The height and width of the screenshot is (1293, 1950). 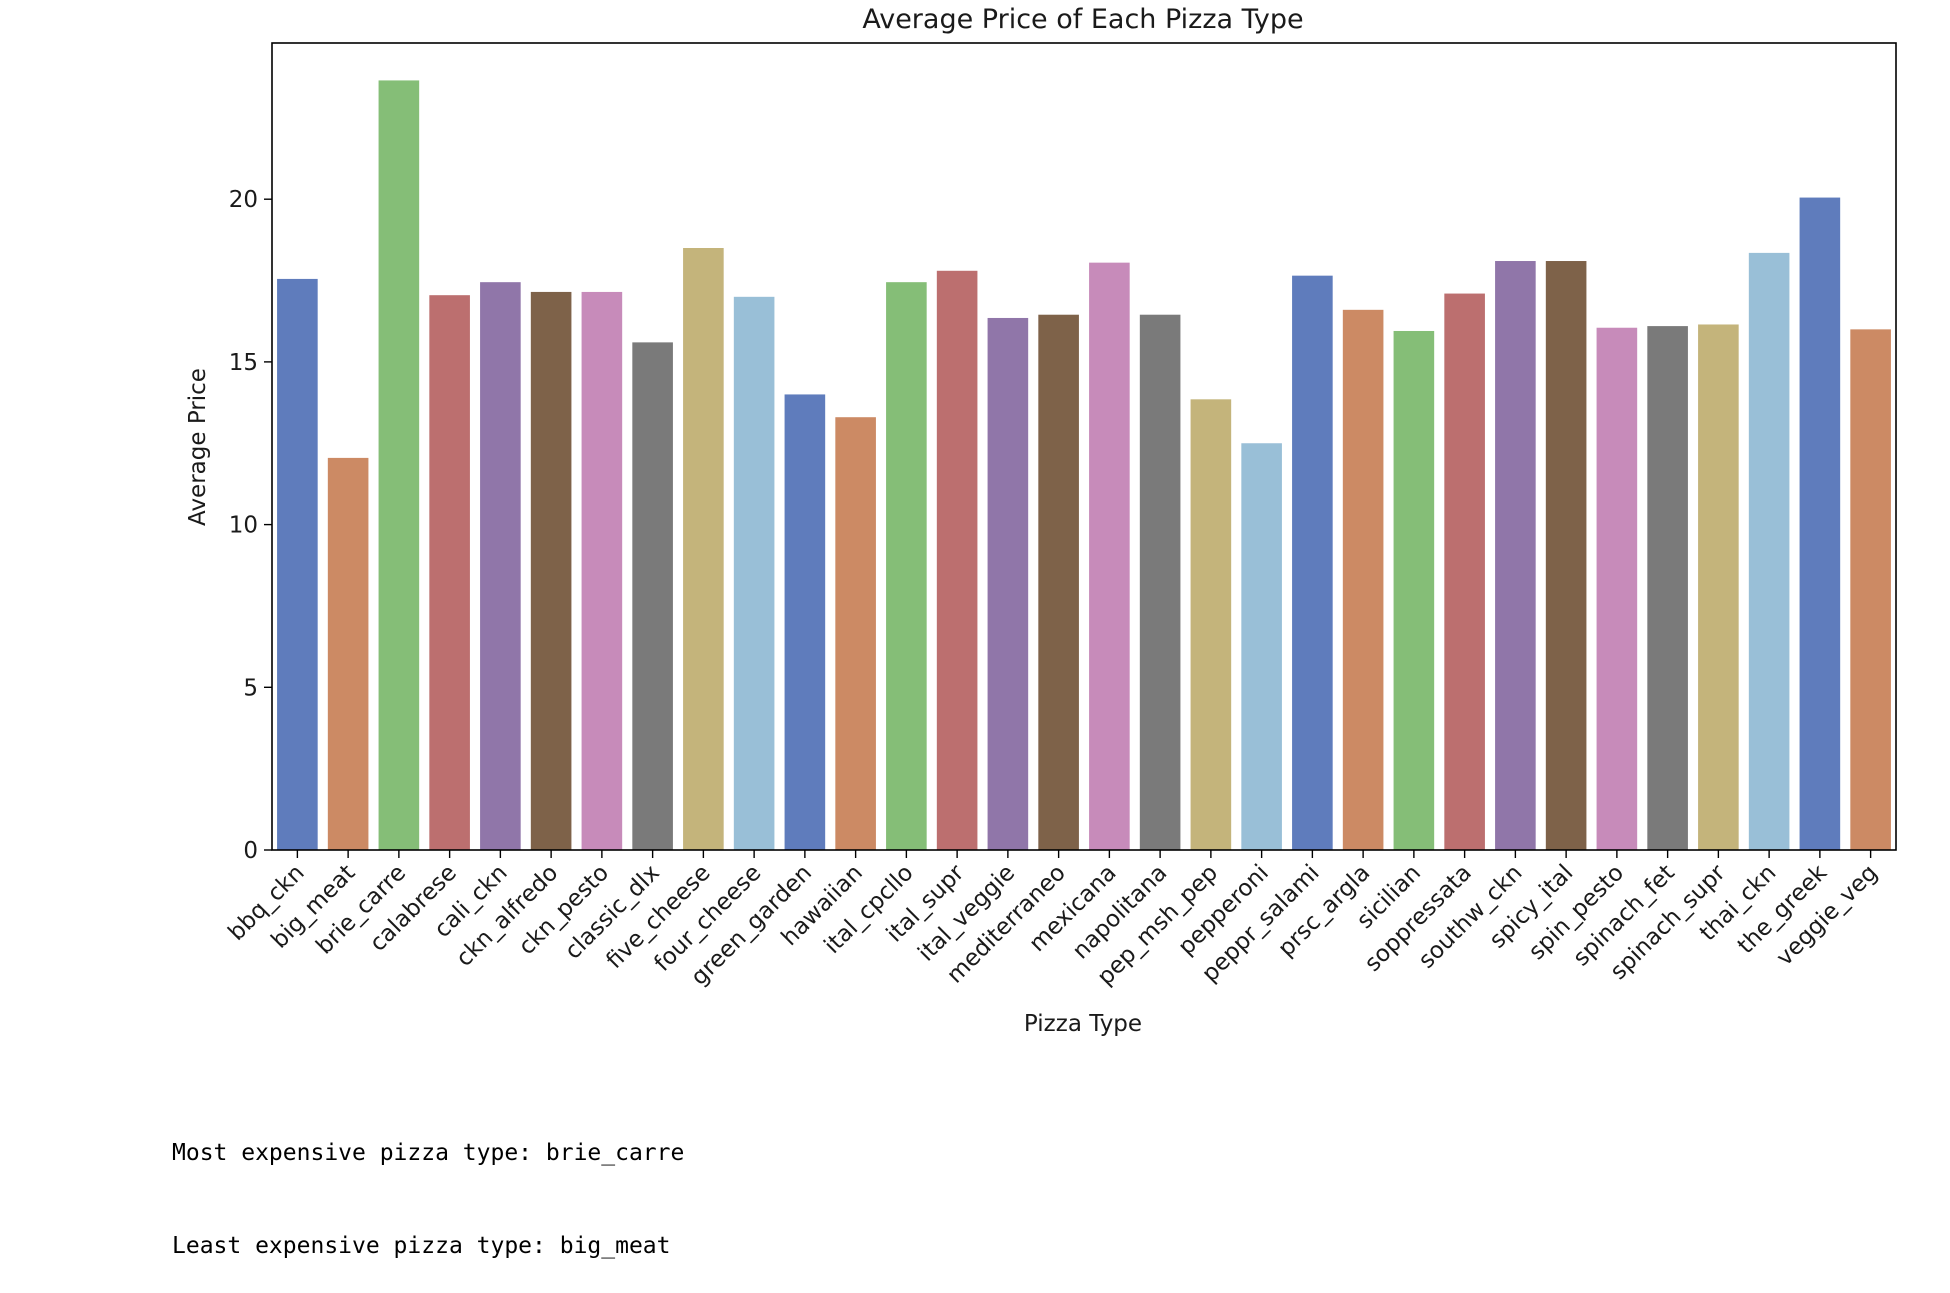 What do you see at coordinates (1261, 646) in the screenshot?
I see `bar-pepperoni` at bounding box center [1261, 646].